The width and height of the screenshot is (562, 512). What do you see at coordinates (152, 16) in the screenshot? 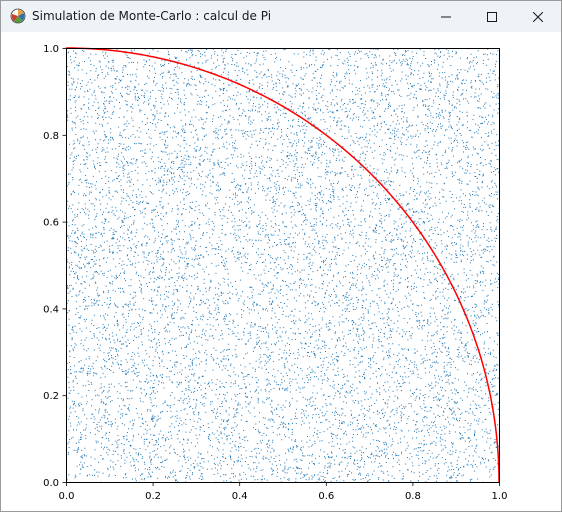
I see `window-title: Simulation de Monte-Carlo : calcul de Pi` at bounding box center [152, 16].